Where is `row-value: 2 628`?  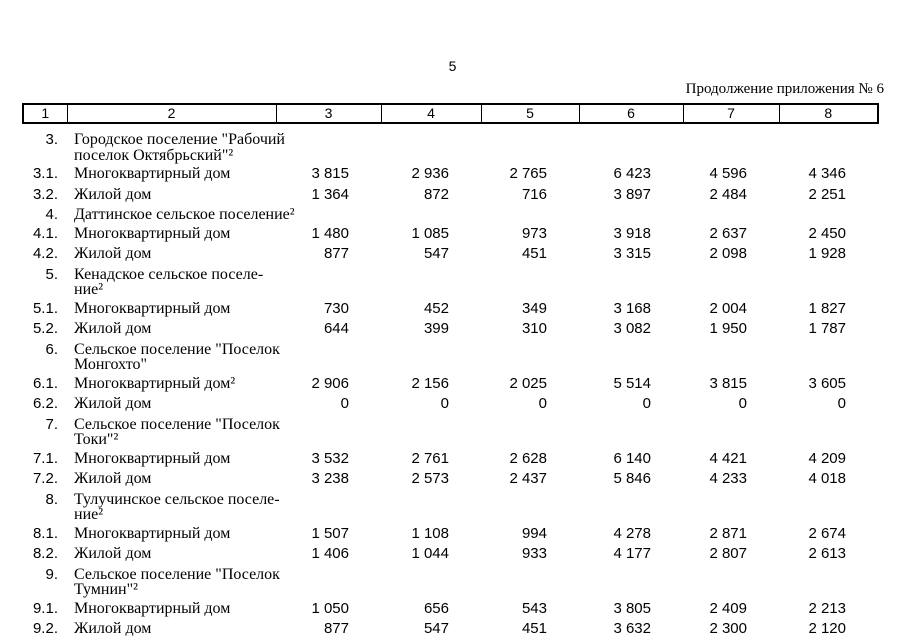 row-value: 2 628 is located at coordinates (528, 458).